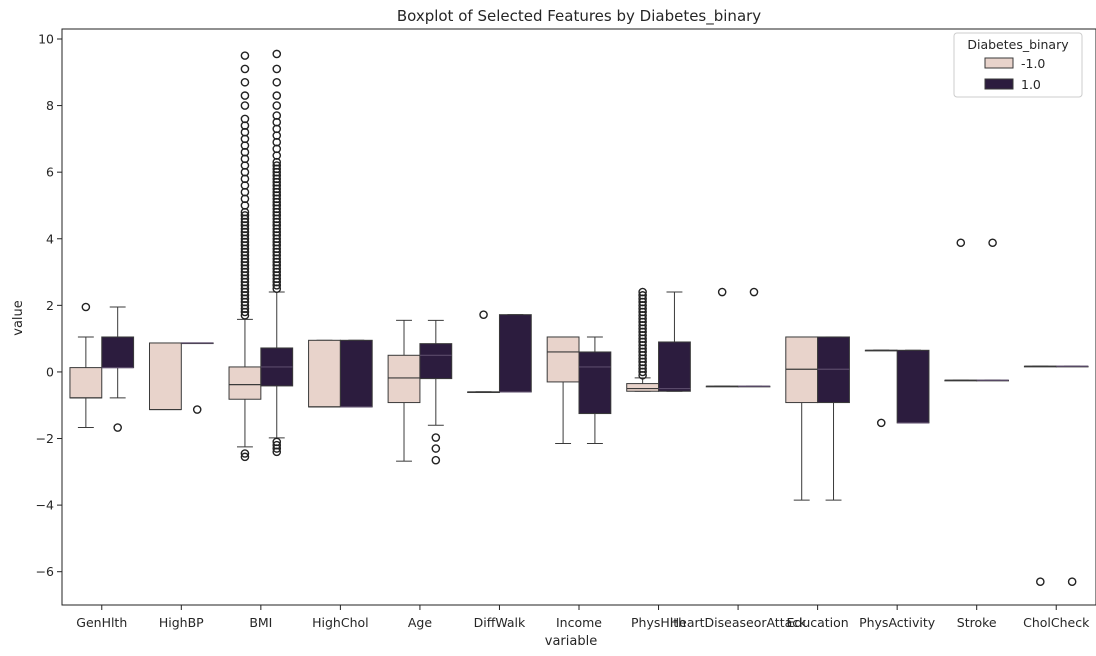 The image size is (1096, 656). Describe the element at coordinates (977, 622) in the screenshot. I see `x-tick-label: Stroke` at that location.